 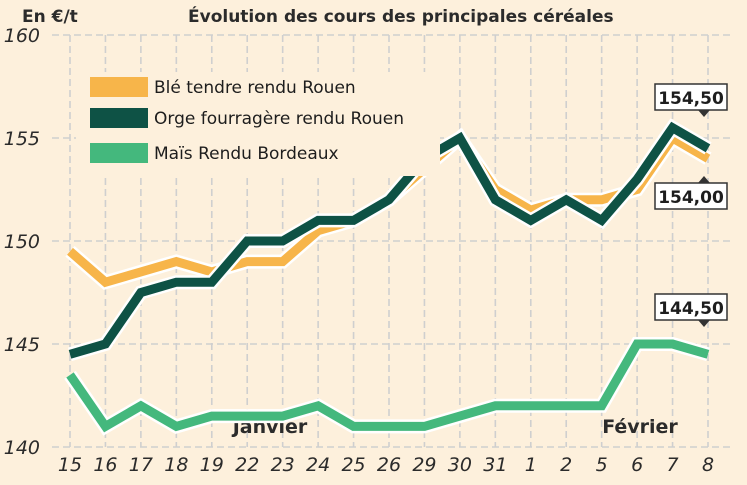 I want to click on unit-label: En €/t, so click(x=50, y=17).